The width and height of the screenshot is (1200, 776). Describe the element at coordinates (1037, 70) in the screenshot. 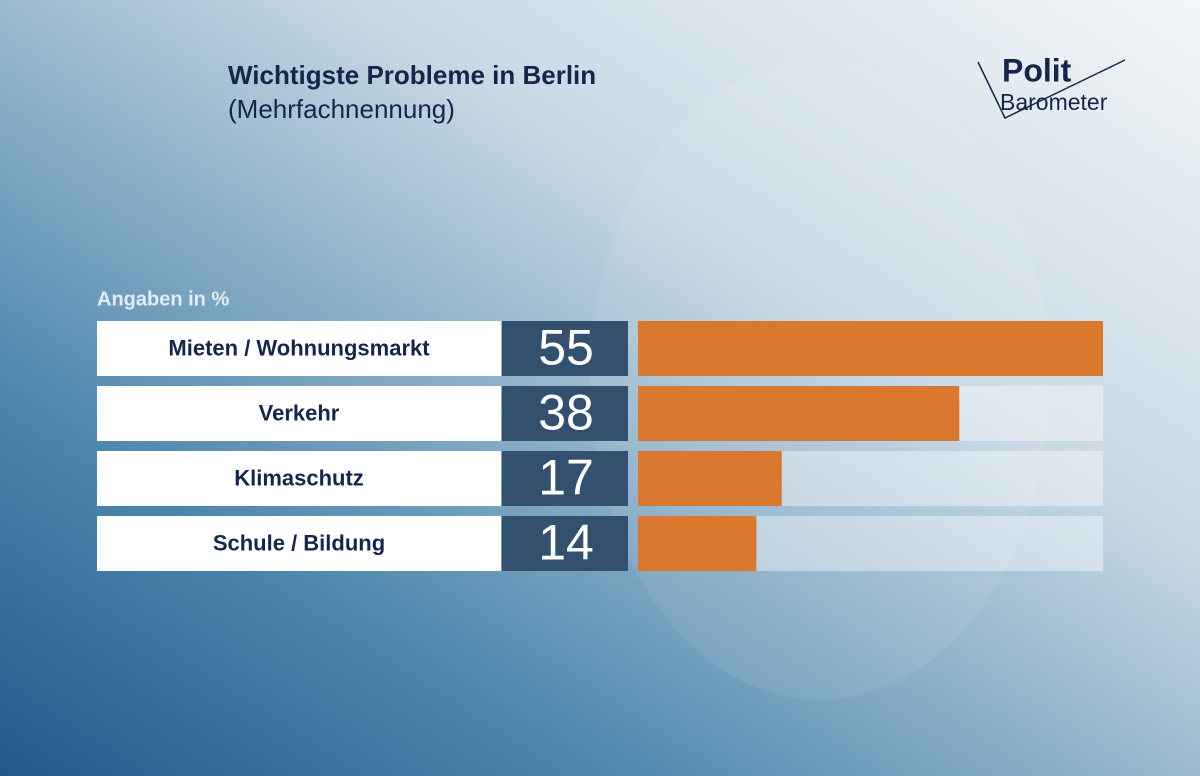

I see `logo-text: Polit` at that location.